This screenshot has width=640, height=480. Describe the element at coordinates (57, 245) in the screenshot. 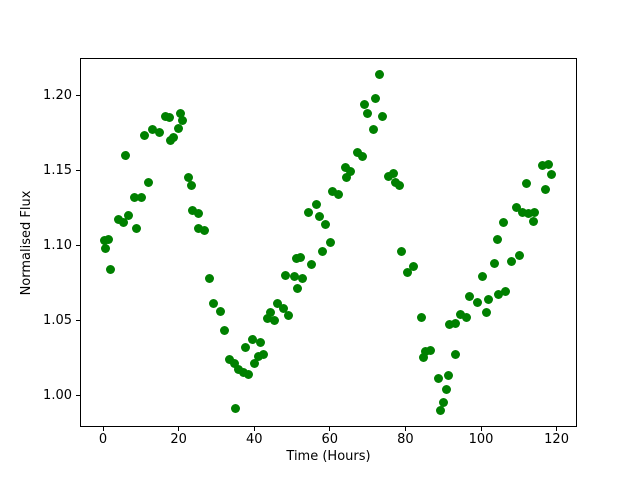

I see `y-tick-label: 1.10` at that location.